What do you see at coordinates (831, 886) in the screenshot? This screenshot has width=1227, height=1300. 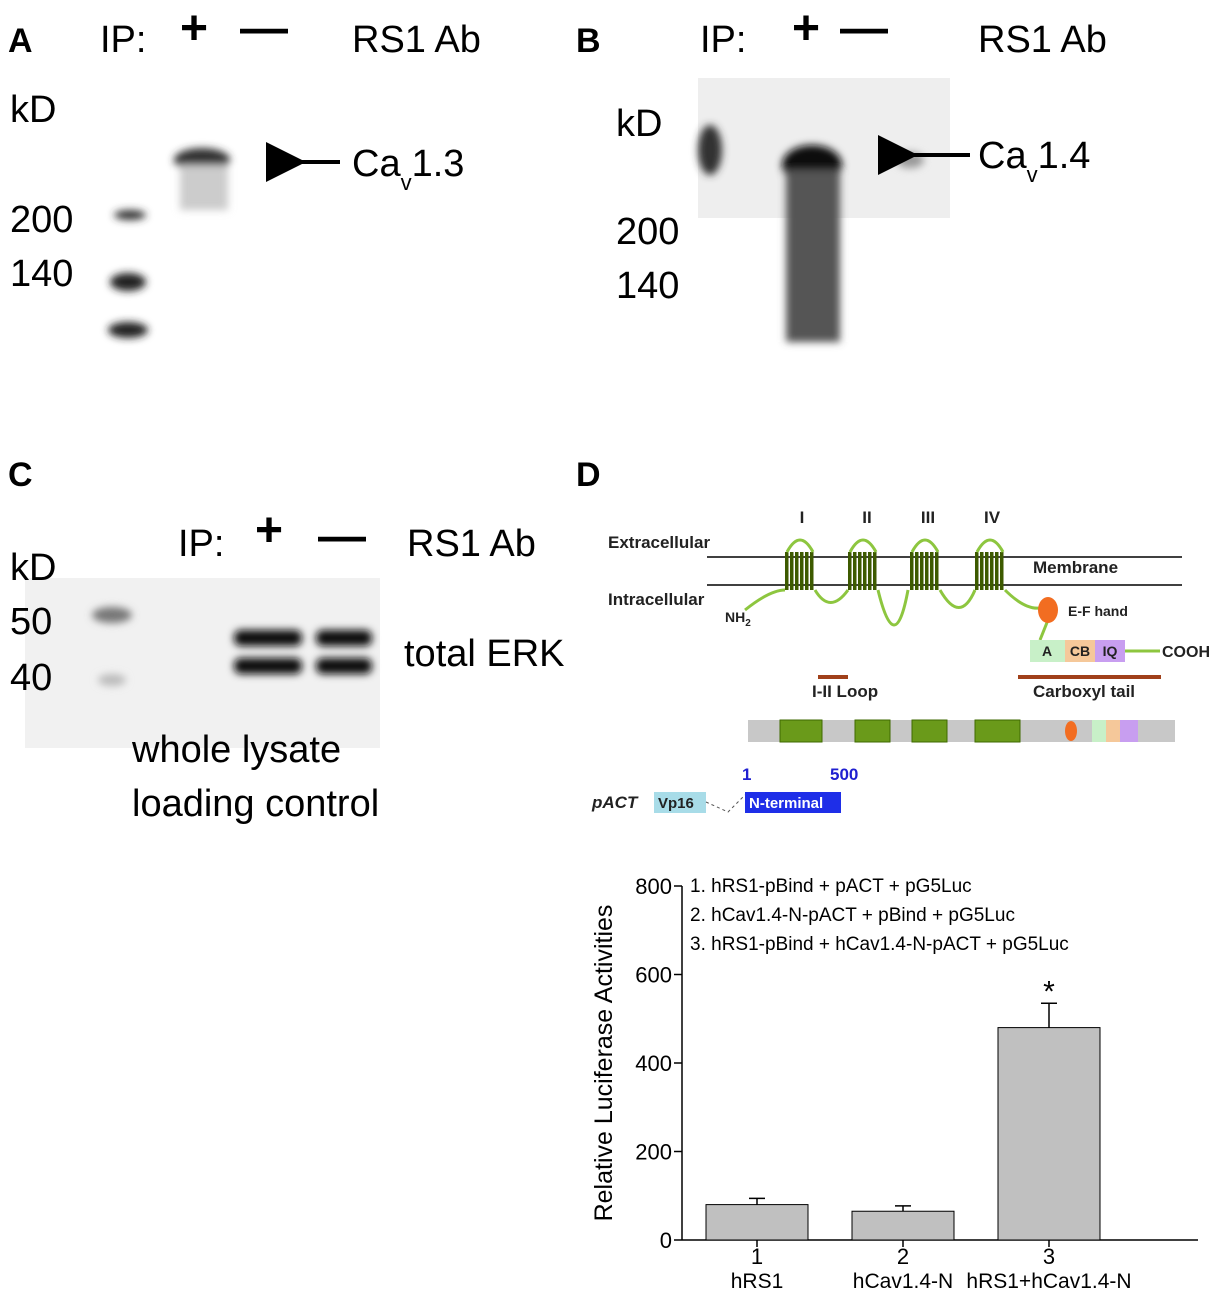 I see `legend-entry: 1. hRS1-pBind + pACT + pG5Luc` at bounding box center [831, 886].